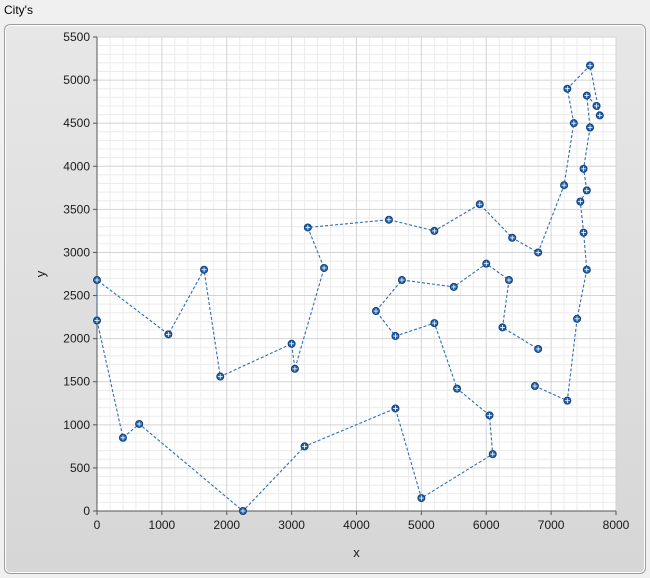 Image resolution: width=650 pixels, height=578 pixels. I want to click on y-tick-label: 4000, so click(76, 166).